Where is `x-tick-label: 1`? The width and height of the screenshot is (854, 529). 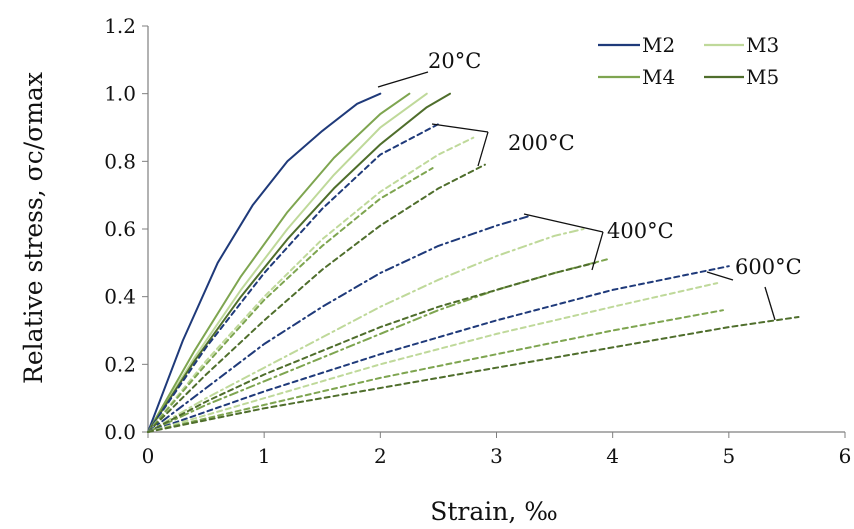 x-tick-label: 1 is located at coordinates (264, 456).